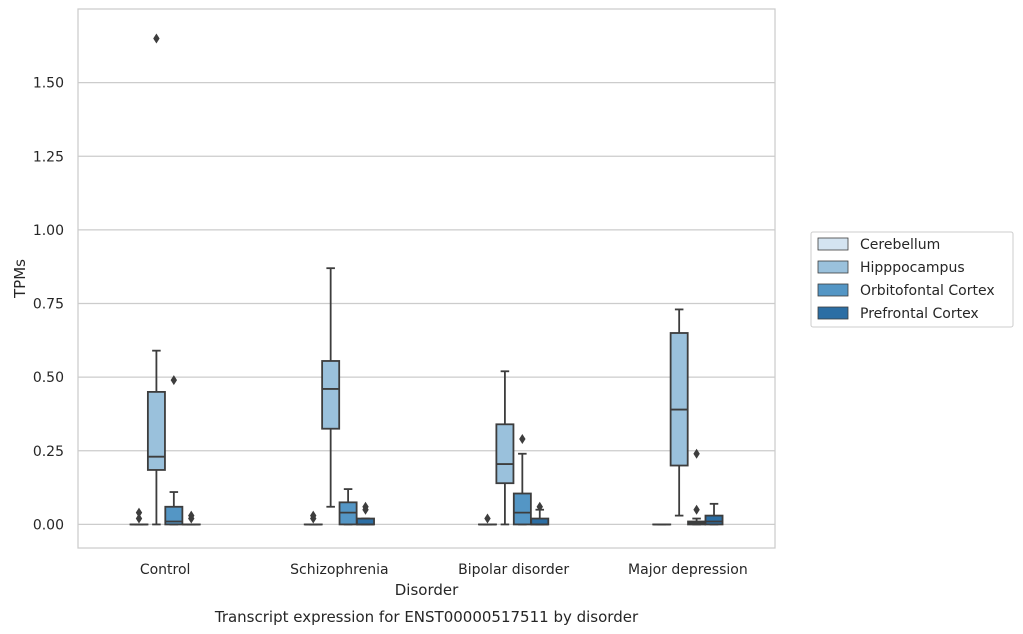  I want to click on x-tick-label: Schizophrenia, so click(339, 570).